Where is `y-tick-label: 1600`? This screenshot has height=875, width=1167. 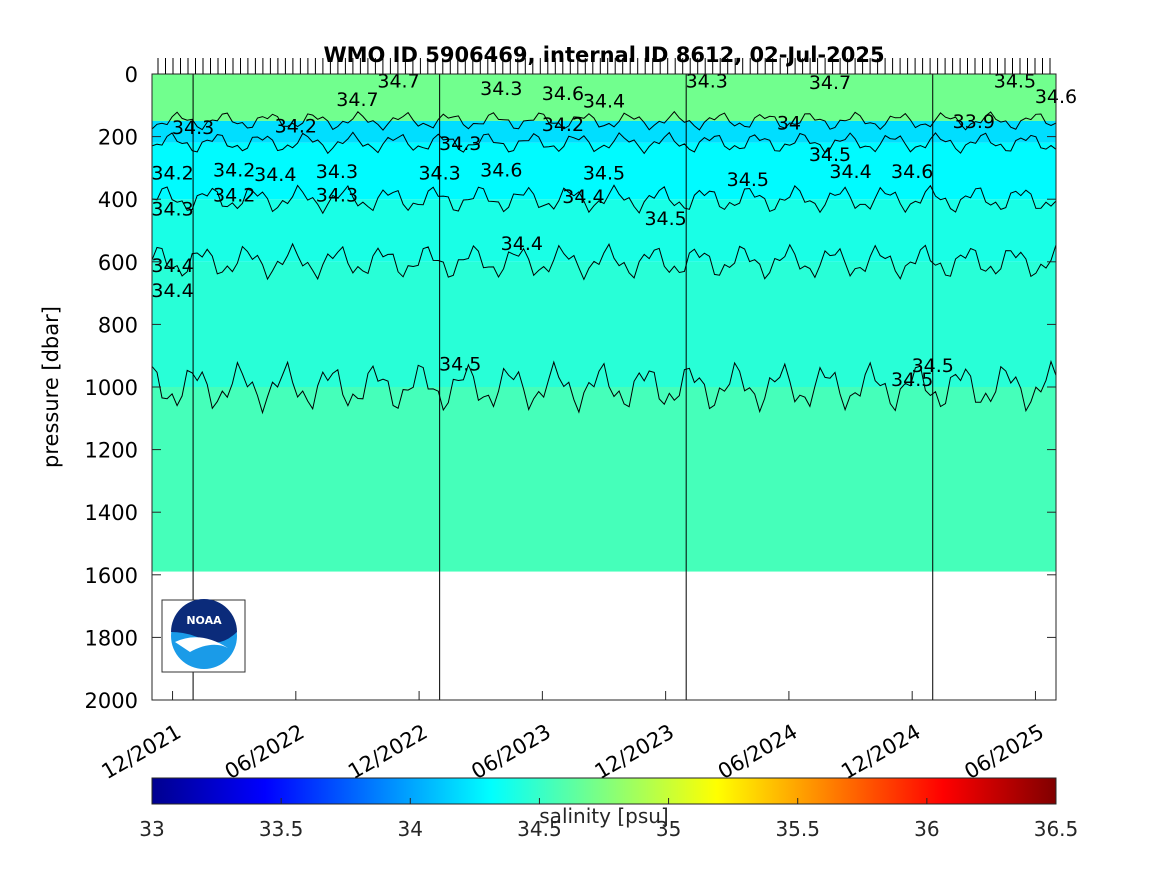
y-tick-label: 1600 is located at coordinates (111, 576).